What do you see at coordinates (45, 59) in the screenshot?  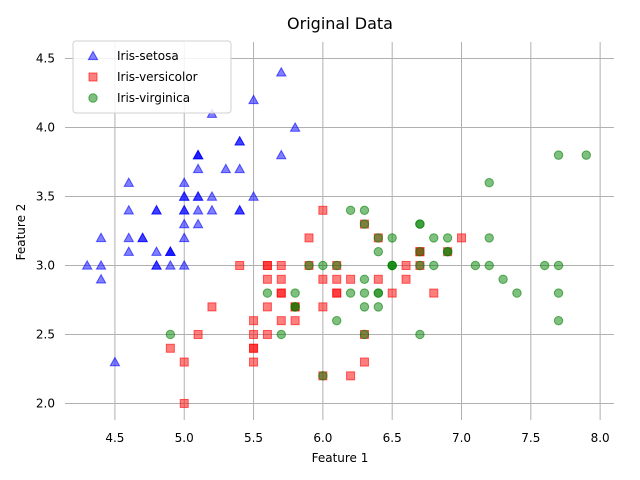 I see `y-tick-label: 4.5` at bounding box center [45, 59].